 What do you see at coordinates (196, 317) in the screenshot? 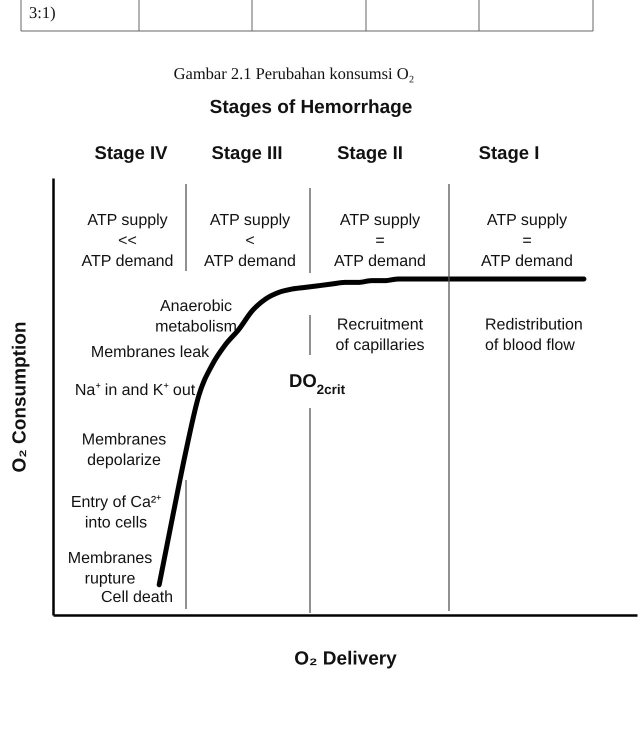
I see `annotation: Anaerobic metabolism` at bounding box center [196, 317].